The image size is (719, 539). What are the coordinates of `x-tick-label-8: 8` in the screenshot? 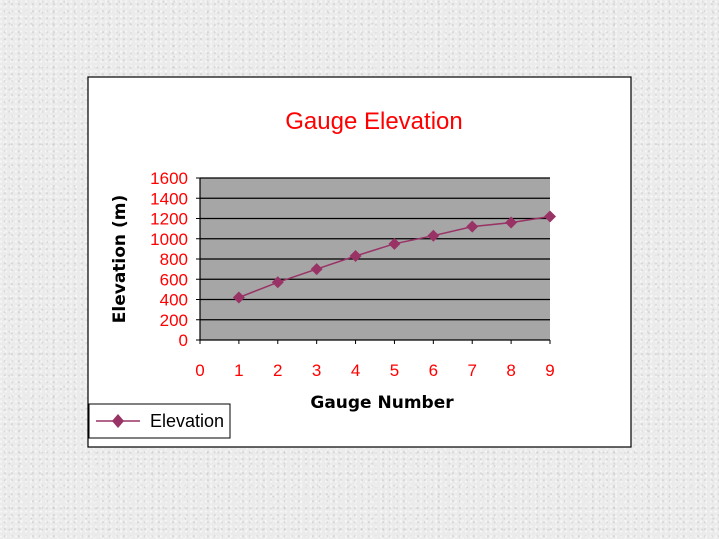 It's located at (510, 370).